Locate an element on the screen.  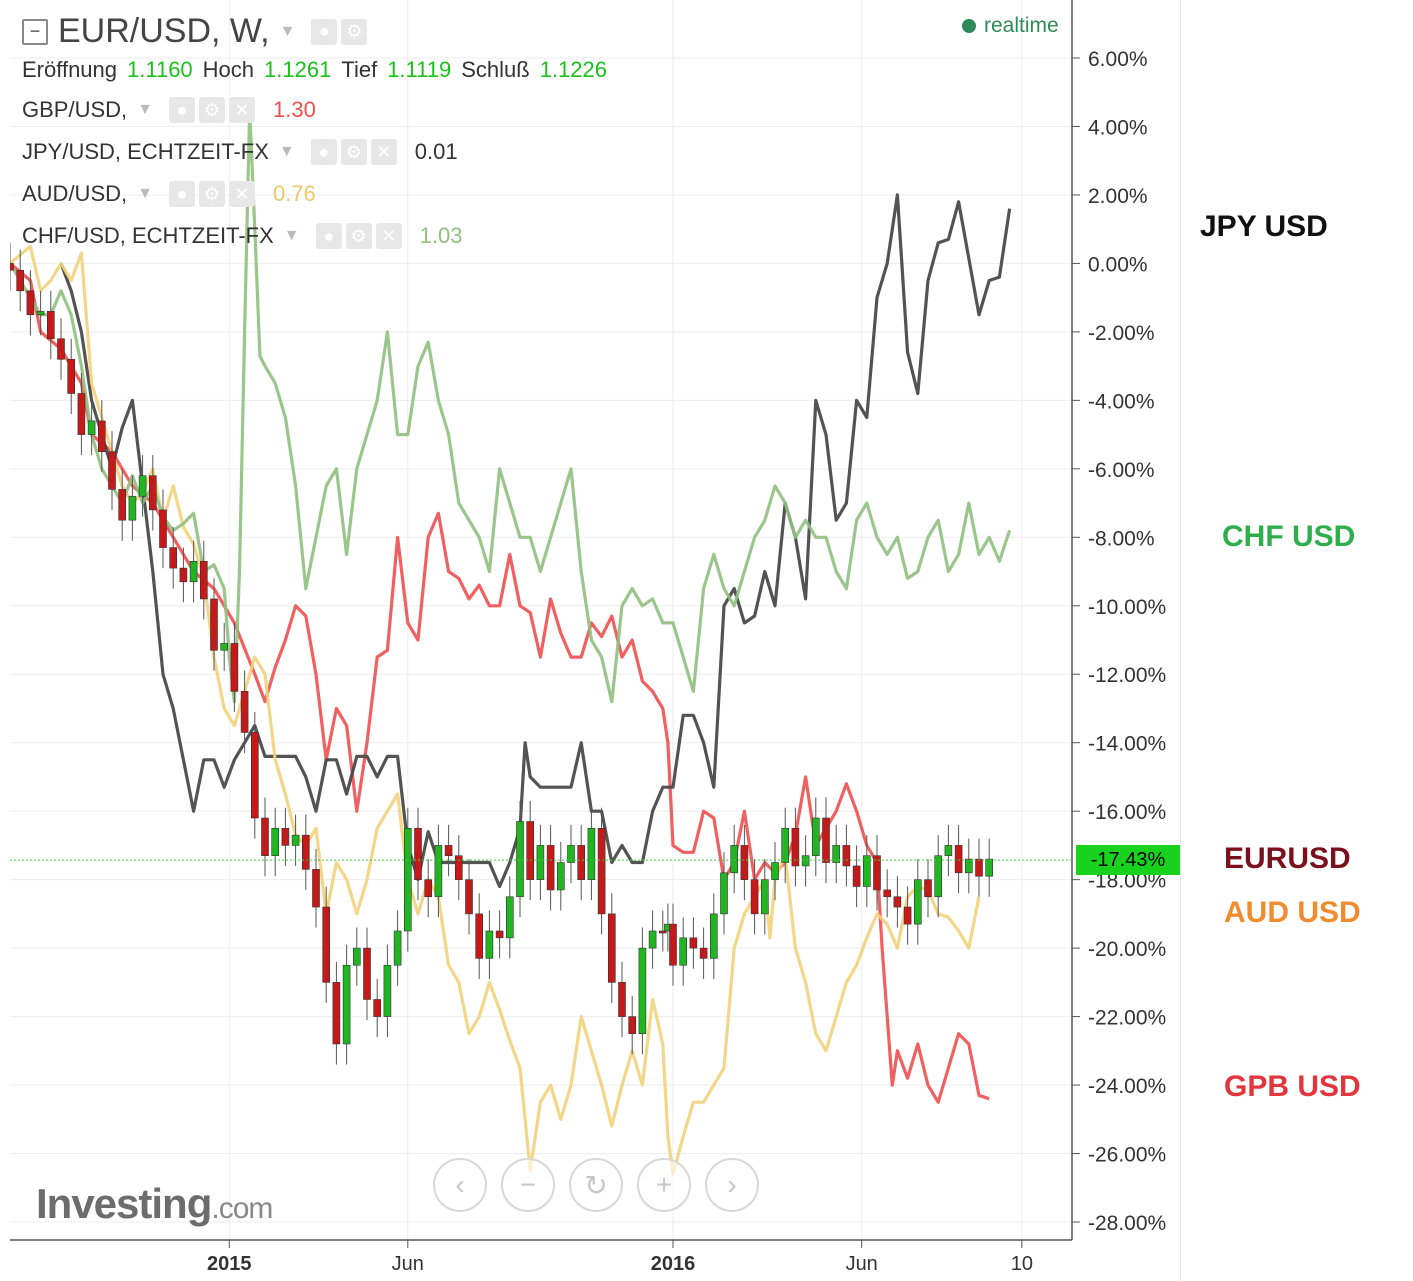
legend-gbpusd: GBP/USD, ▼ ● ⚙ ✕ 1.30 is located at coordinates (169, 110).